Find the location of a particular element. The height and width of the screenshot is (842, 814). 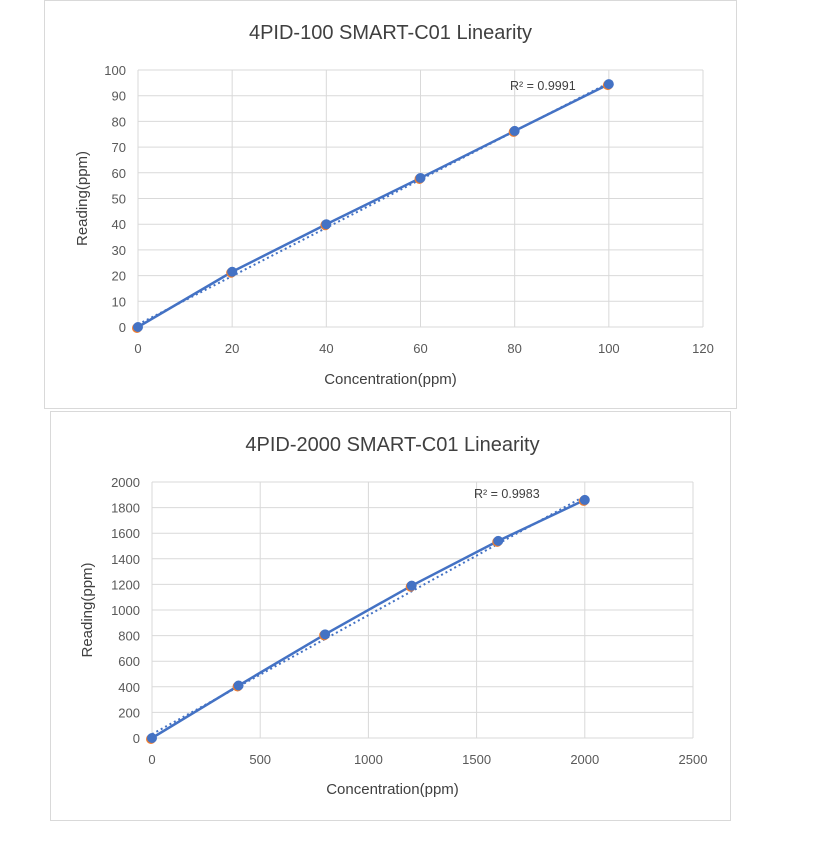

x-tick-label: 20 is located at coordinates (232, 348).